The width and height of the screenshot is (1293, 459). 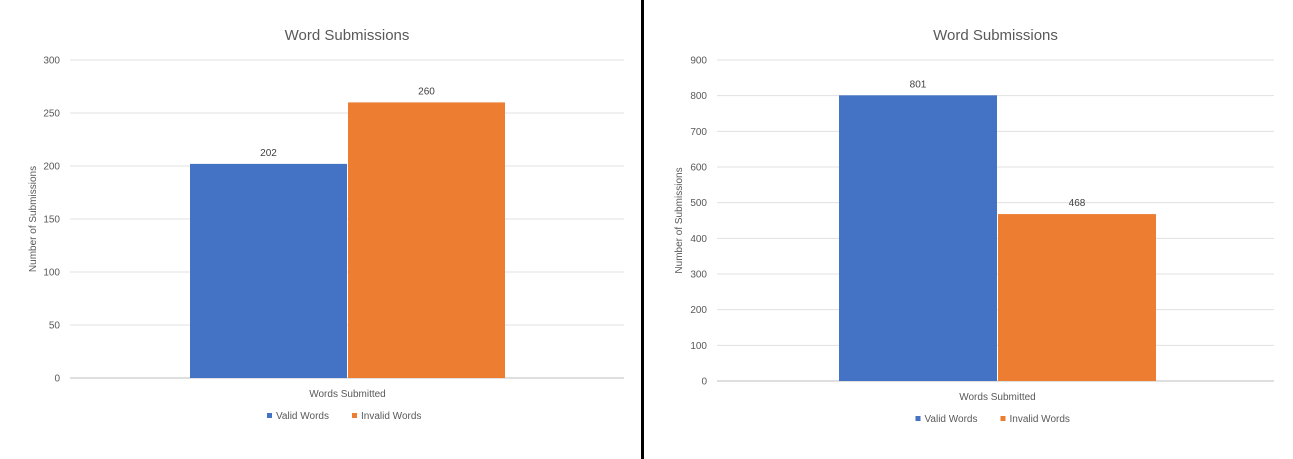 What do you see at coordinates (698, 203) in the screenshot?
I see `y-tick-label: 500` at bounding box center [698, 203].